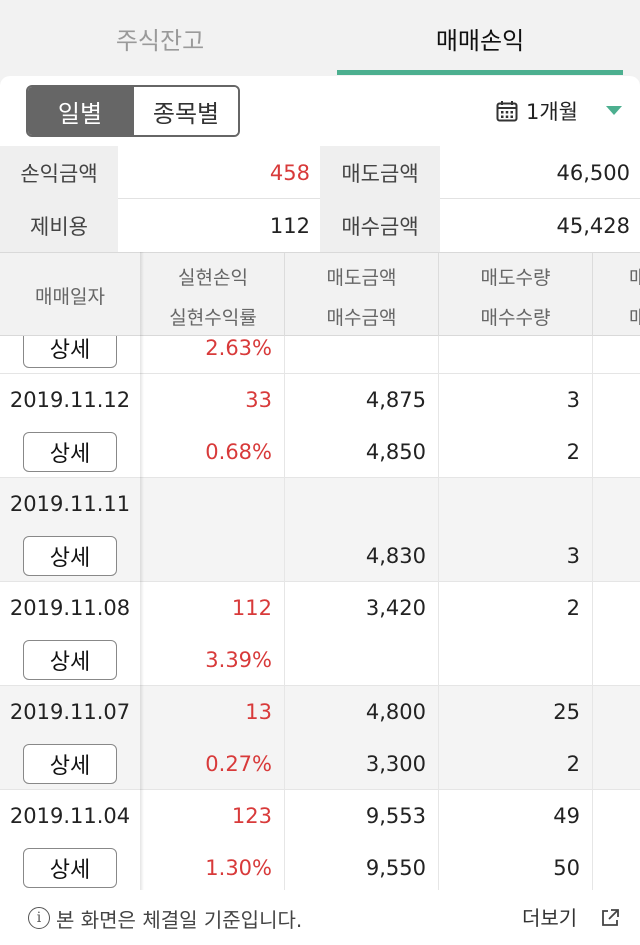 The height and width of the screenshot is (945, 640). I want to click on realized-pnl: 112, so click(251, 608).